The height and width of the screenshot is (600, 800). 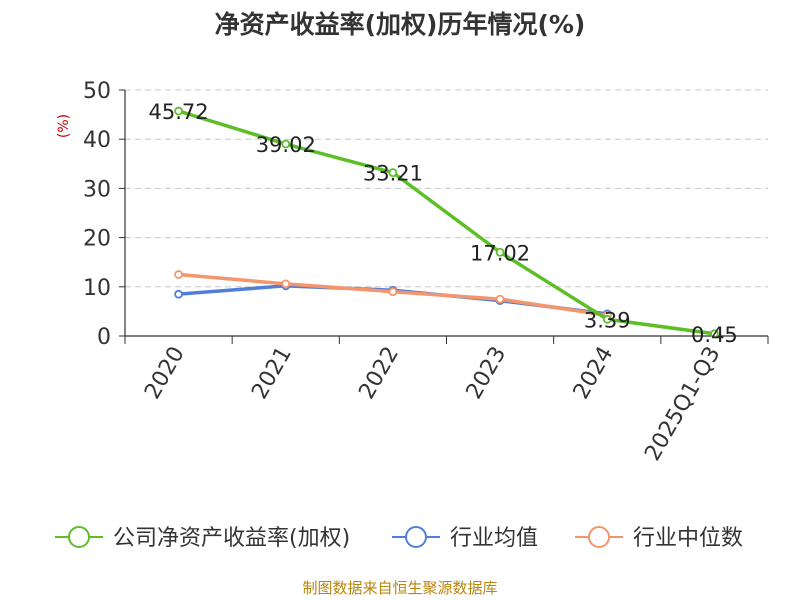 I want to click on source-note: 制图数据来自恒生聚源数据库, so click(x=399, y=588).